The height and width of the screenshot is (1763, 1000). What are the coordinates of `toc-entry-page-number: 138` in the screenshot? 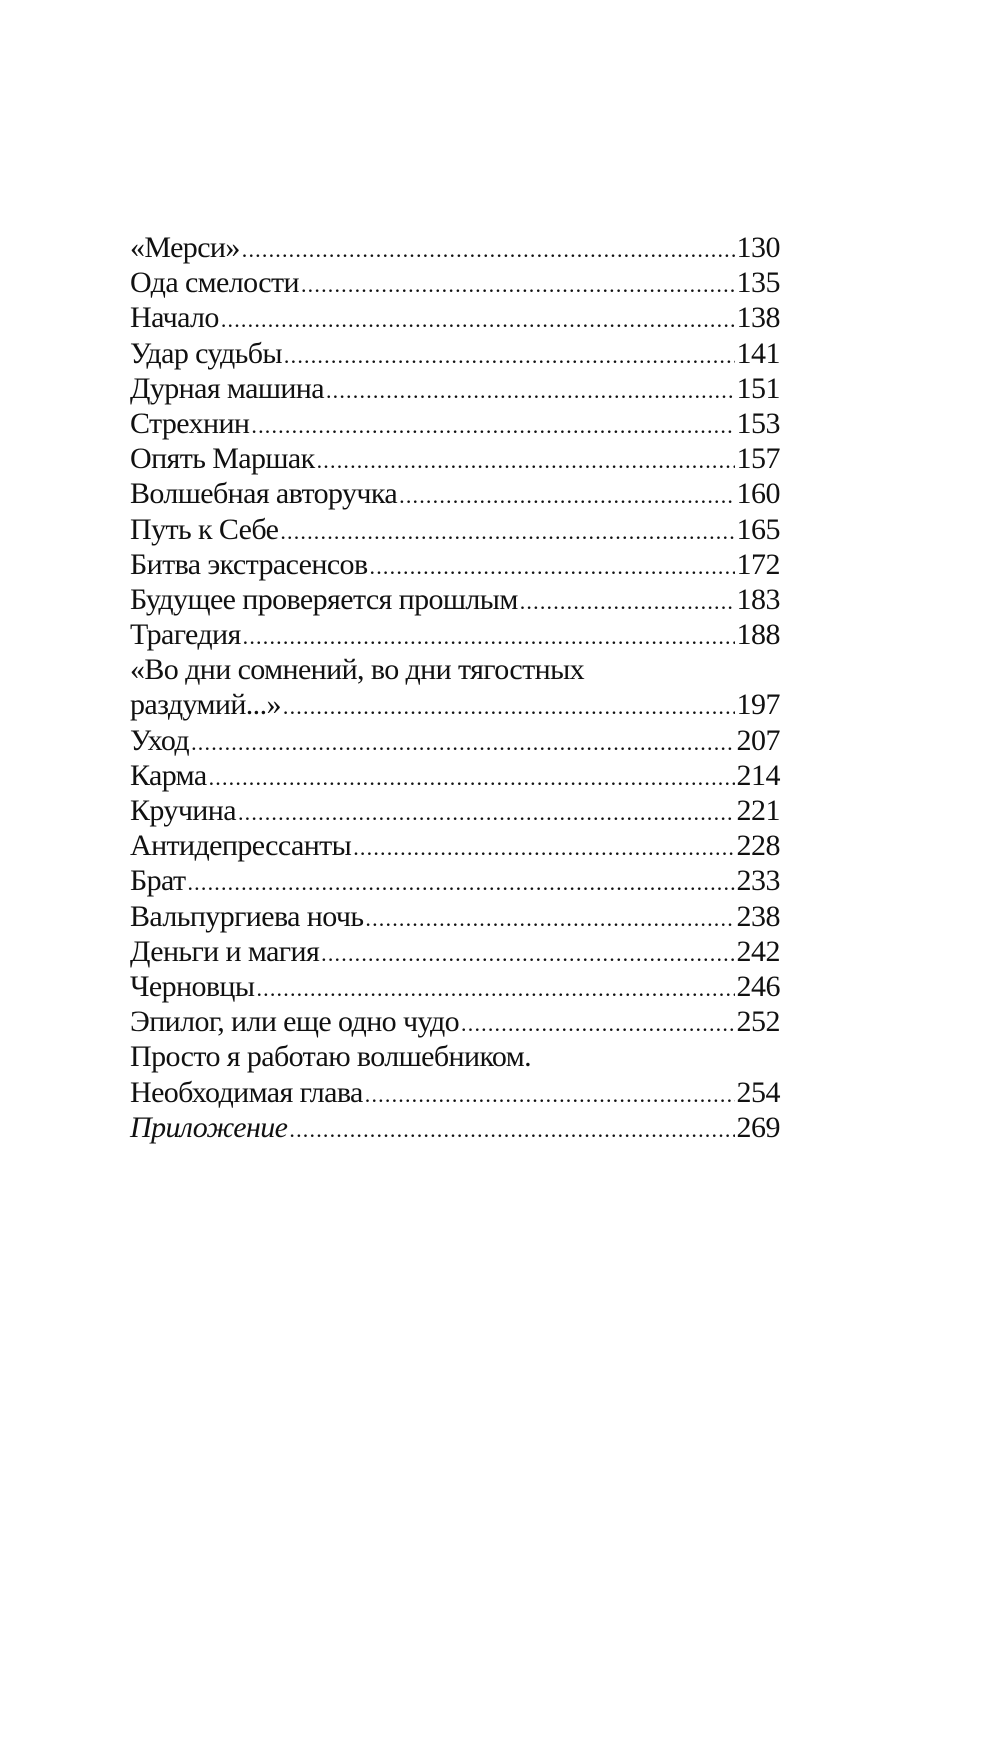 It's located at (758, 318).